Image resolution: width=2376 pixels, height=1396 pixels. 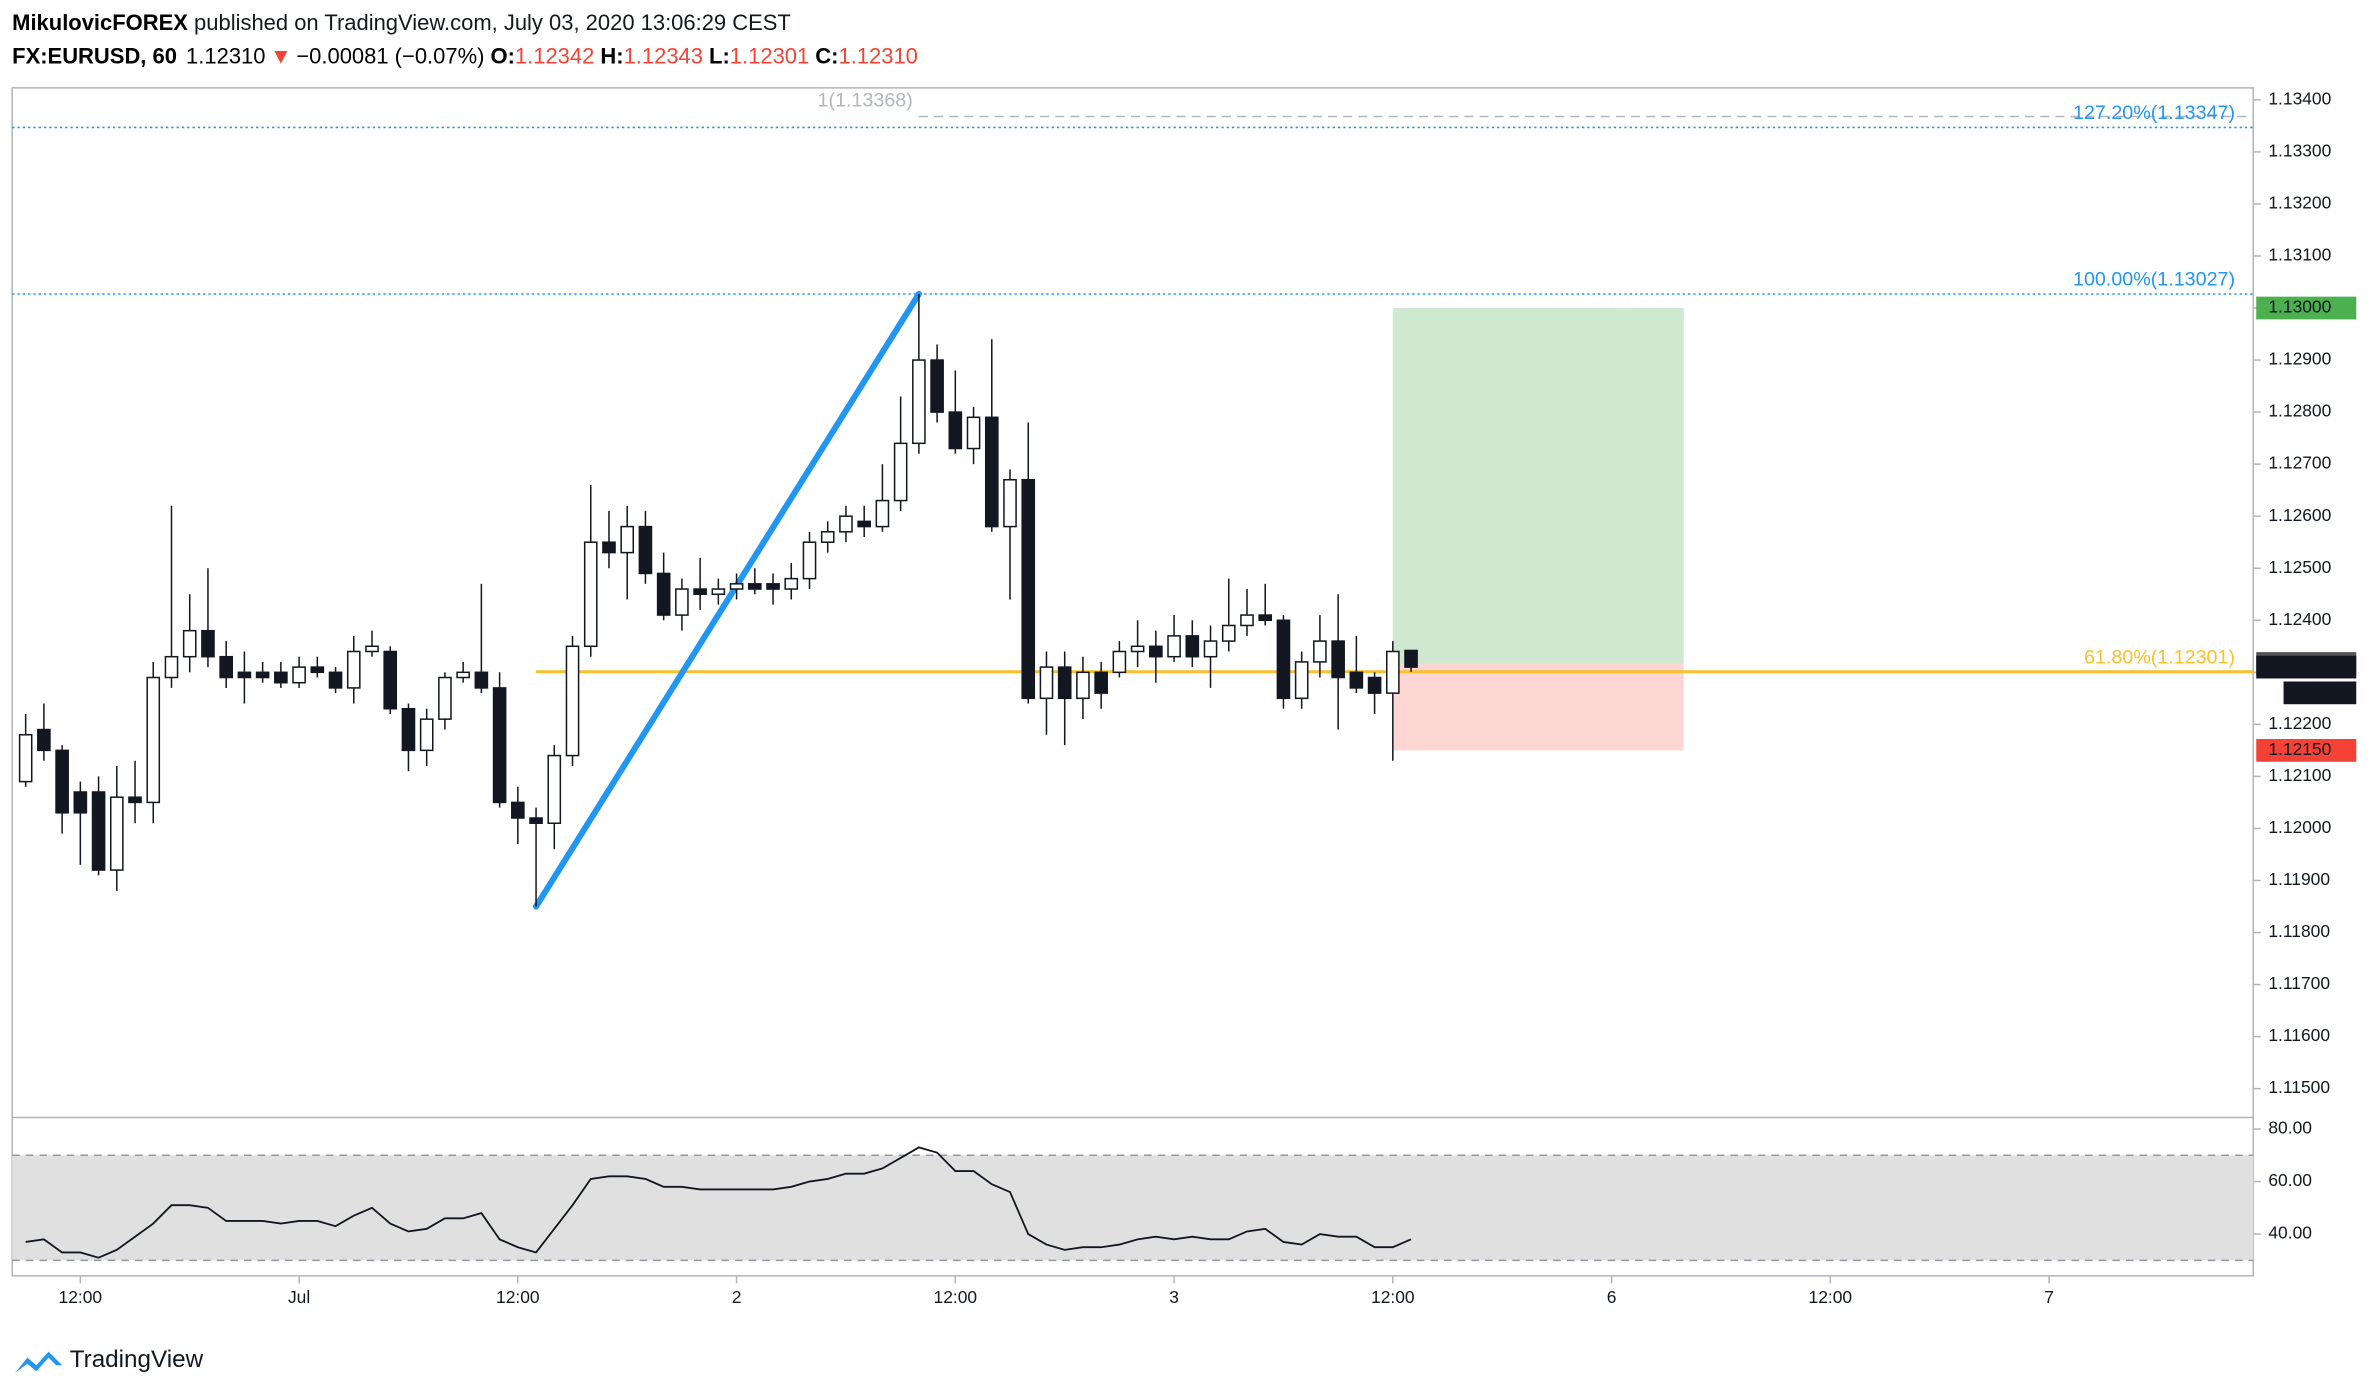 I want to click on ohlc-value: 1.12301, so click(x=769, y=55).